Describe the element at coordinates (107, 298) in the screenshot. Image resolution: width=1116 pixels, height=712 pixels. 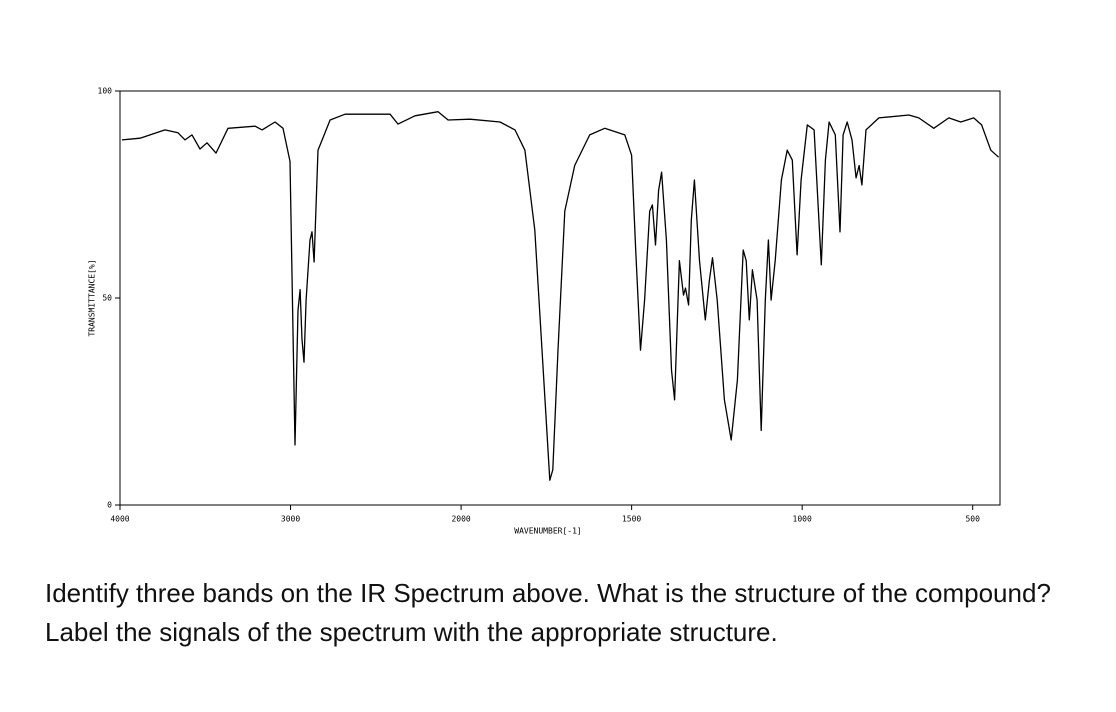
I see `y-tick-label: 50` at that location.